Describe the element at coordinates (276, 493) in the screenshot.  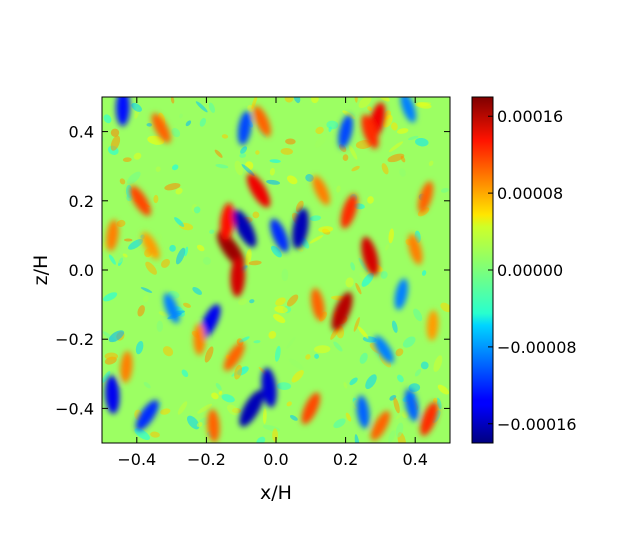
I see `x-axis-label: x/H` at that location.